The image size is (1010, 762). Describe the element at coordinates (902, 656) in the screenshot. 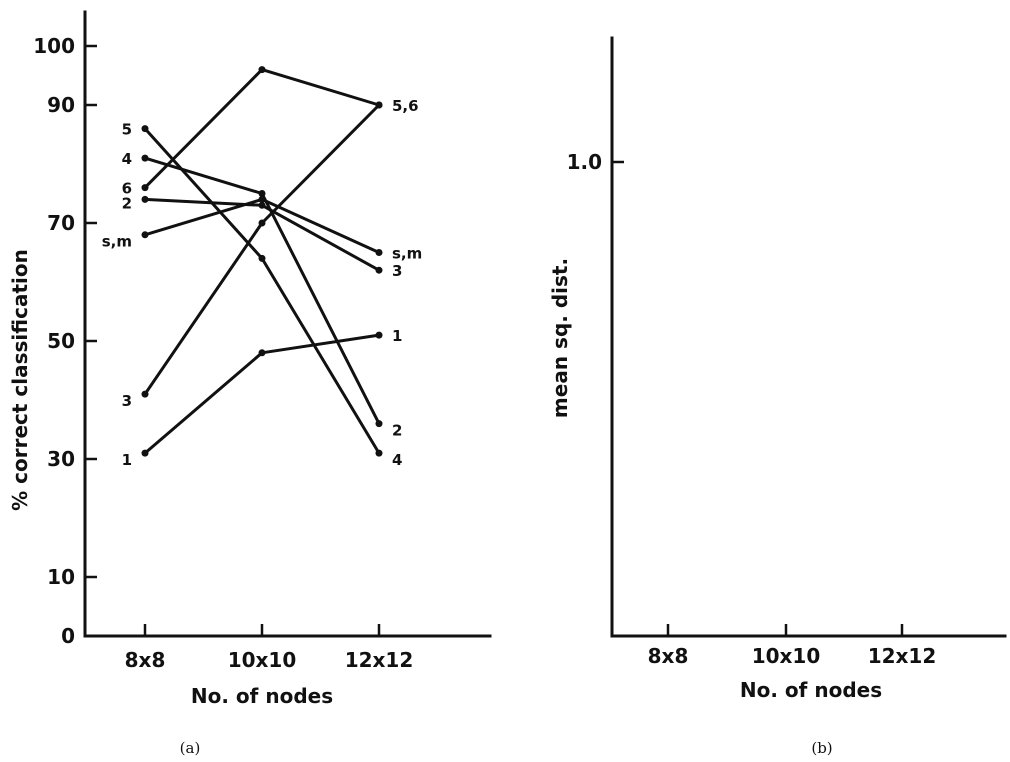

I see `panel-b-x-tick-label: 12x12` at that location.